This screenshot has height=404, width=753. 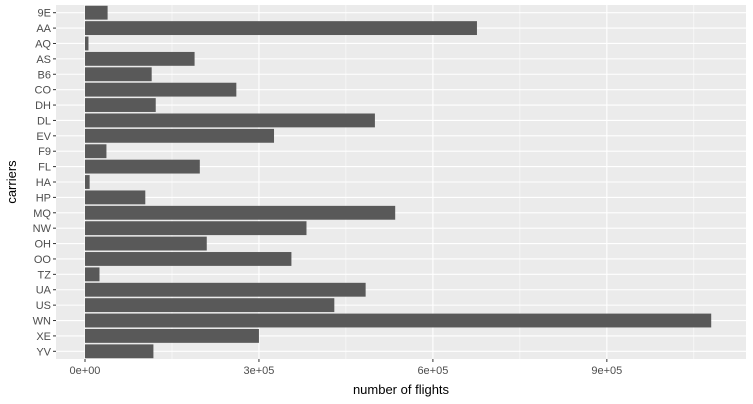 I want to click on bar-oh, so click(x=145, y=243).